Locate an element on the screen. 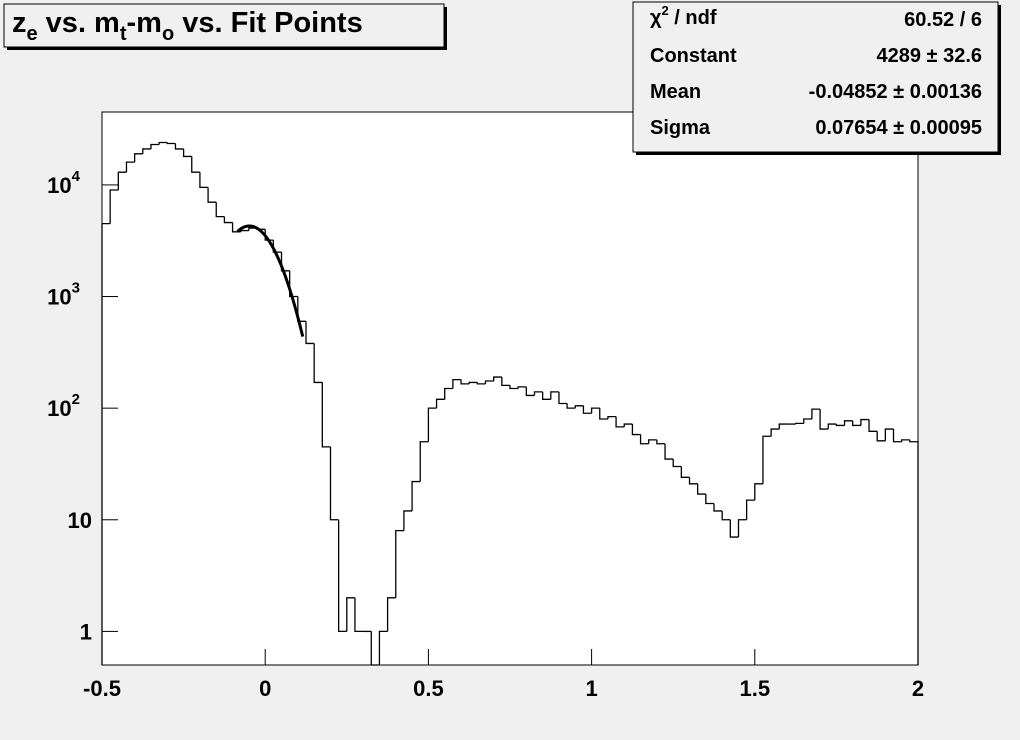  y-tick-label: 10² is located at coordinates (63, 406).